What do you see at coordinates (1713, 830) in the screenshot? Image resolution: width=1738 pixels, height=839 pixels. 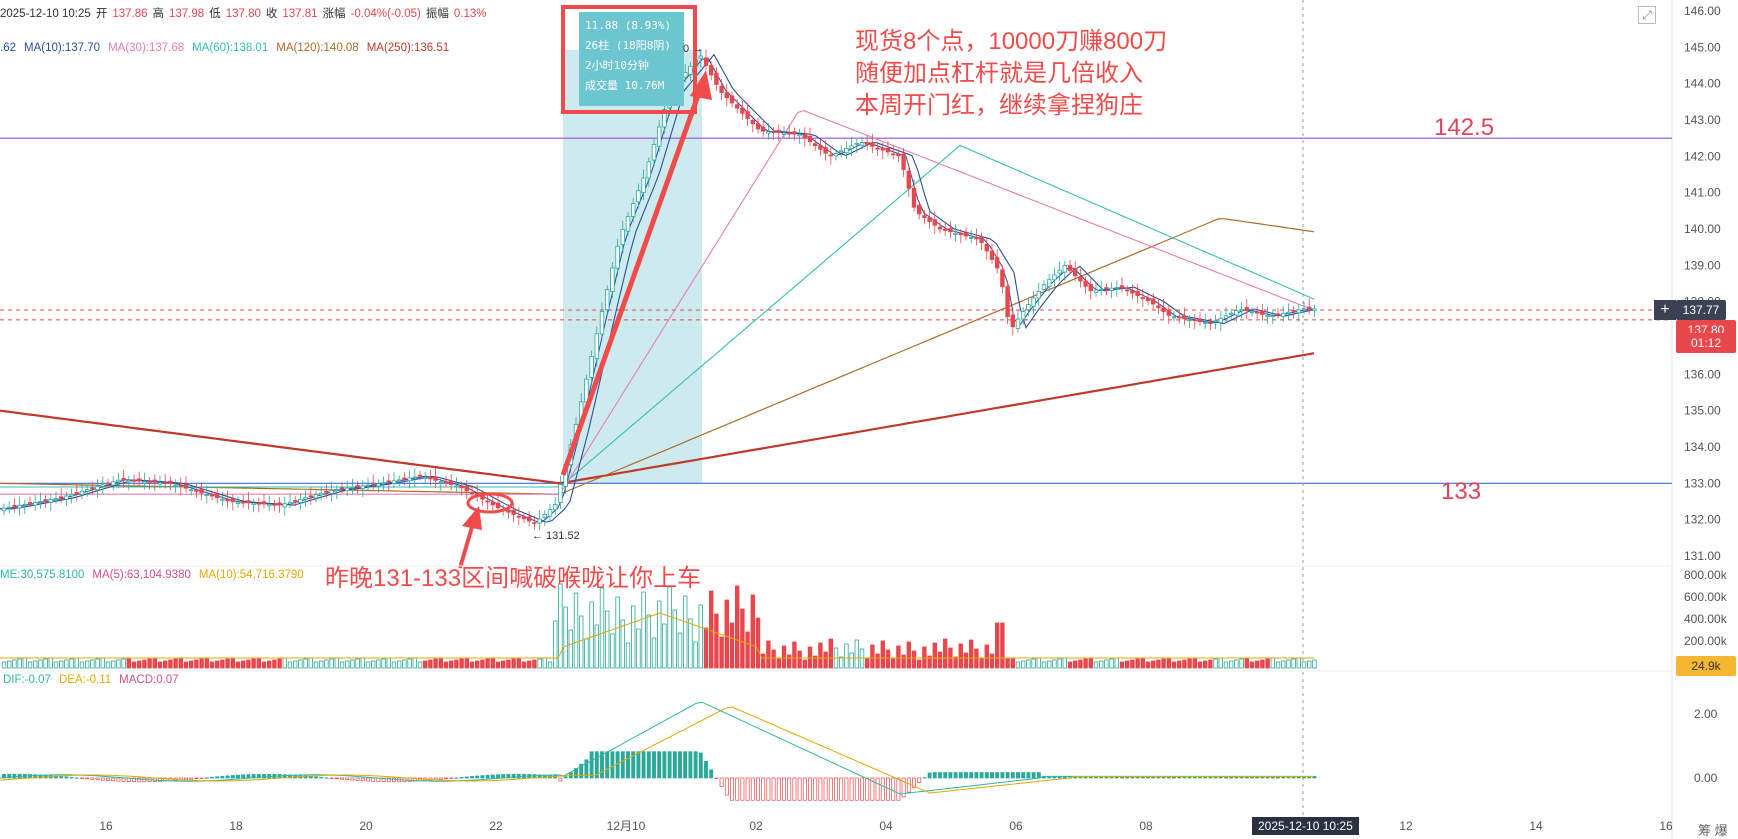 I see `corner-tools: 筹 爆` at bounding box center [1713, 830].